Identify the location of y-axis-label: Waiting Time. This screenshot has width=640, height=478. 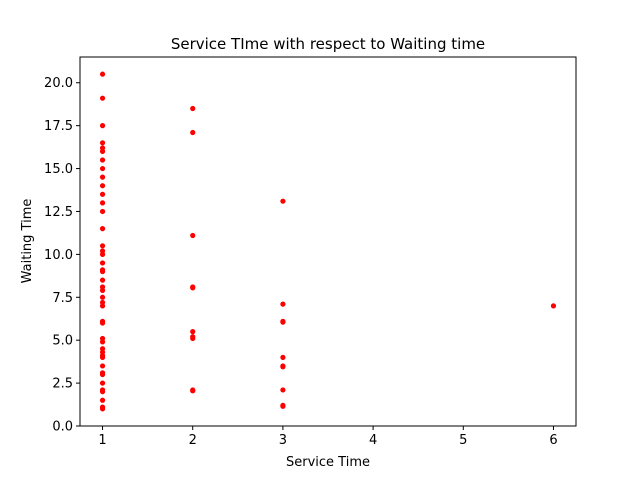
(27, 241).